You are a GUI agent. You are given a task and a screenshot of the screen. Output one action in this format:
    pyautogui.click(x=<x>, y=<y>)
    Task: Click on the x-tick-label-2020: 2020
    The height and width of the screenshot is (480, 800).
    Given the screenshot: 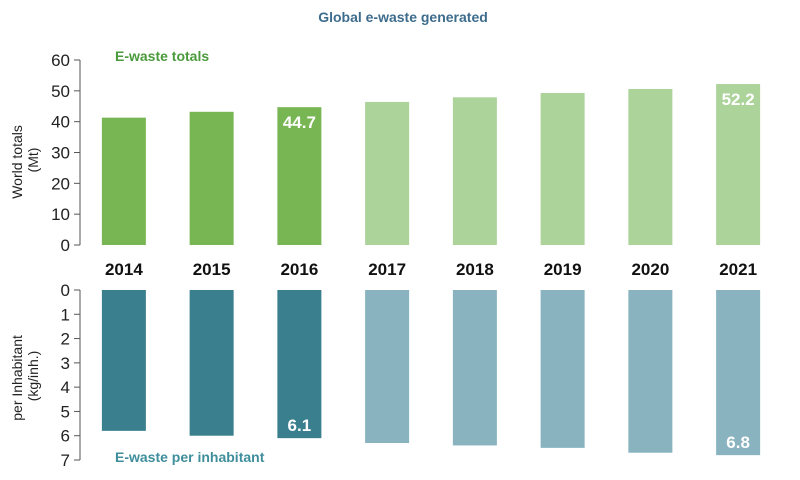 What is the action you would take?
    pyautogui.click(x=650, y=269)
    